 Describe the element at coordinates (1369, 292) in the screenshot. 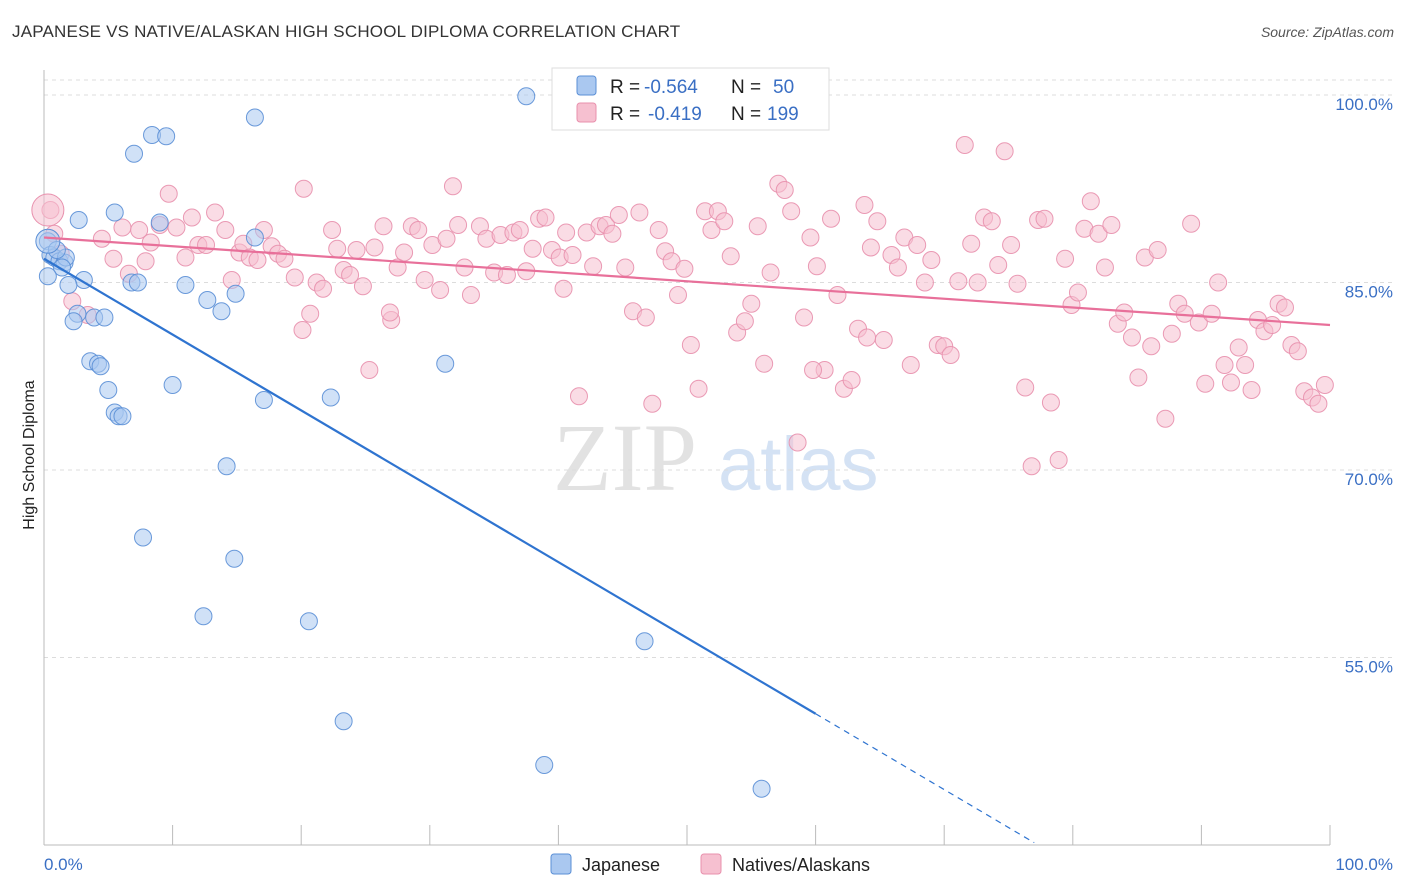

I see `y-tick-label: 85.0%` at that location.